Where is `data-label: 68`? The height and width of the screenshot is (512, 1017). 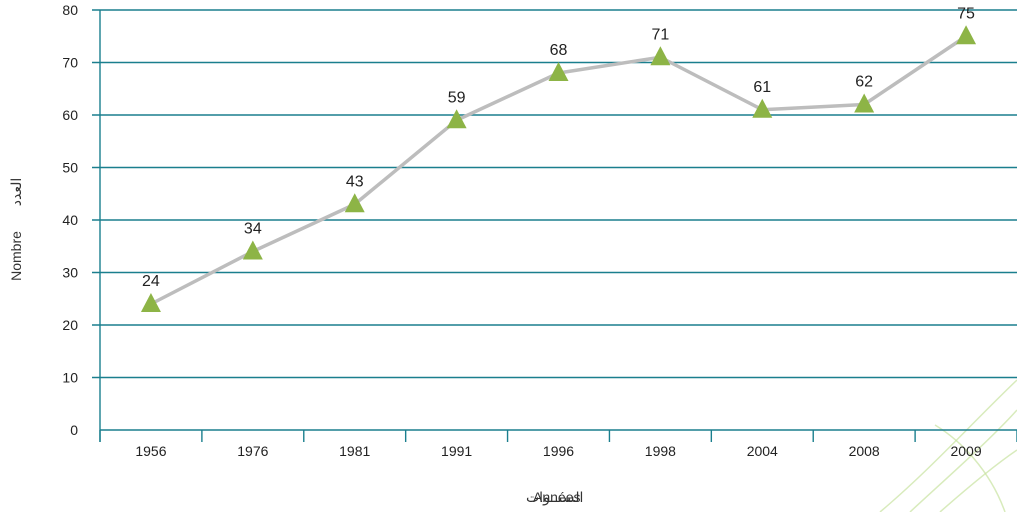
data-label: 68 is located at coordinates (559, 50).